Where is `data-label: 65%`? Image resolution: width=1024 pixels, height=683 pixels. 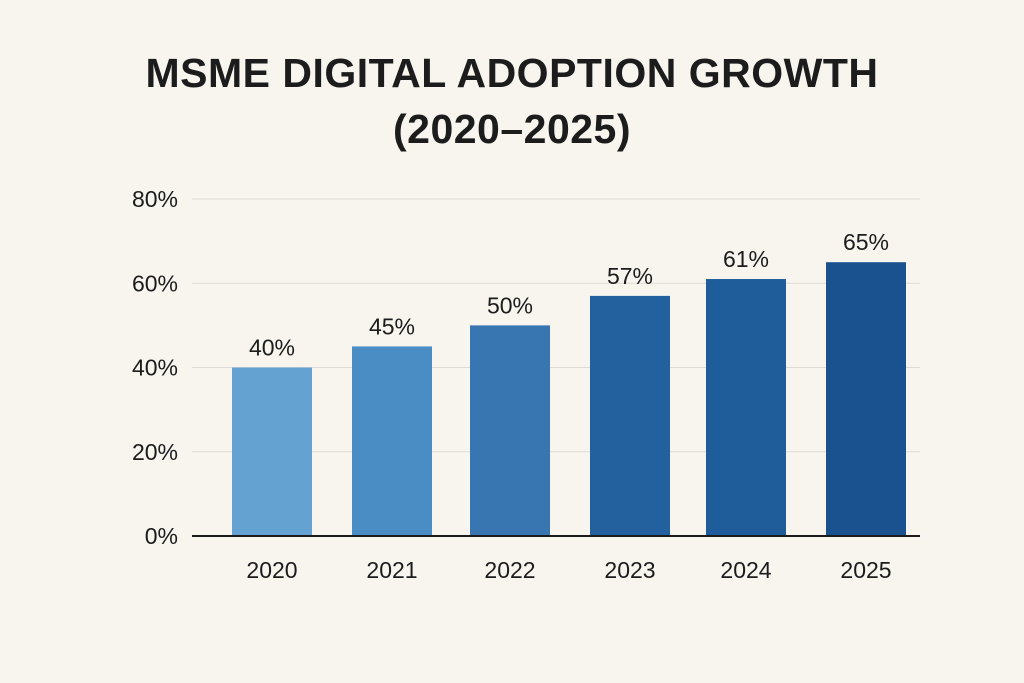
data-label: 65% is located at coordinates (866, 242).